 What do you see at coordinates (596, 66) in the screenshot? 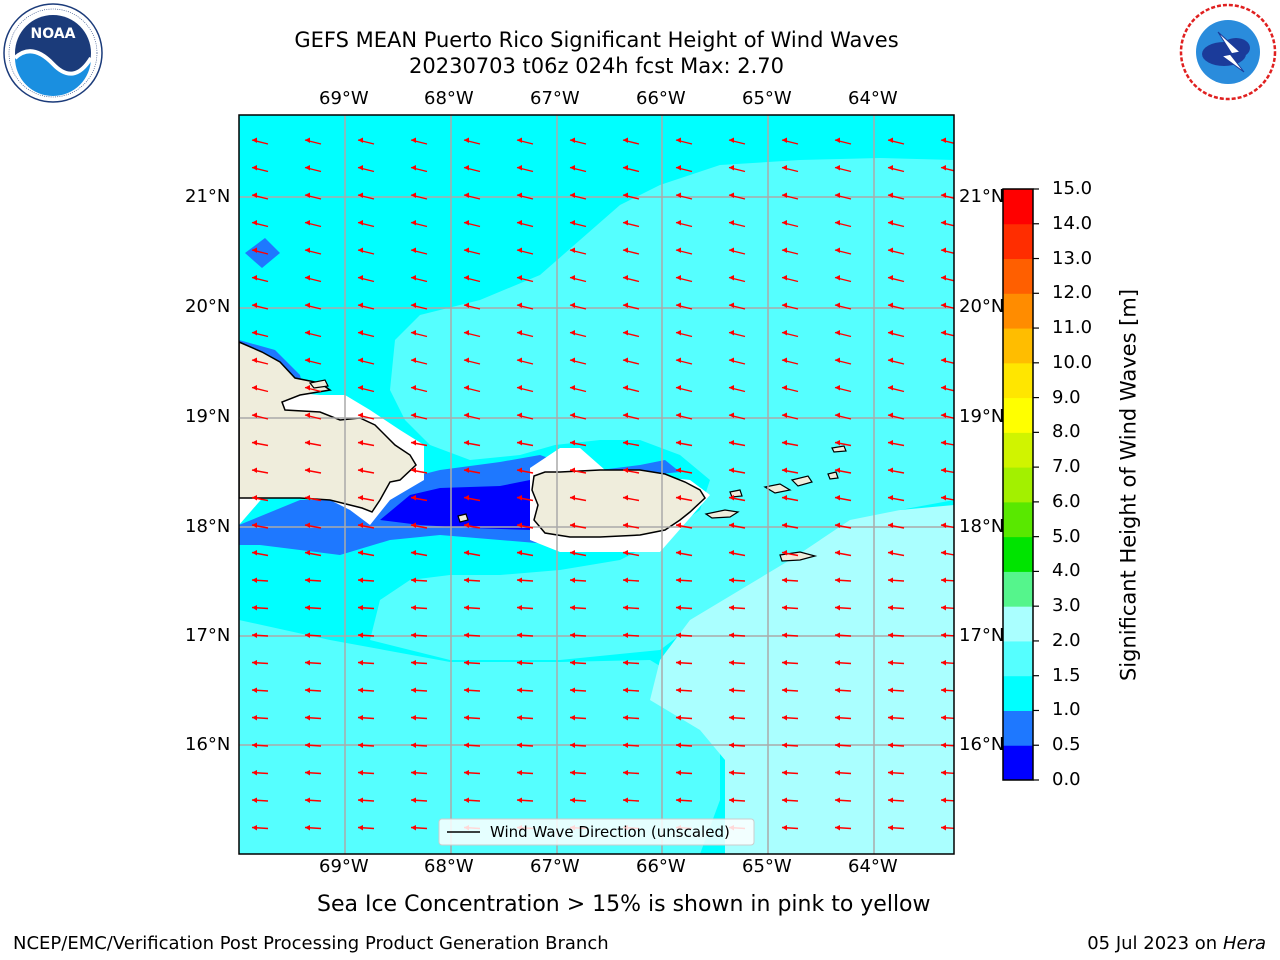
I see `chart-subtitle-forecast: 20230703 t06z 024h fcst Max: 2.70` at bounding box center [596, 66].